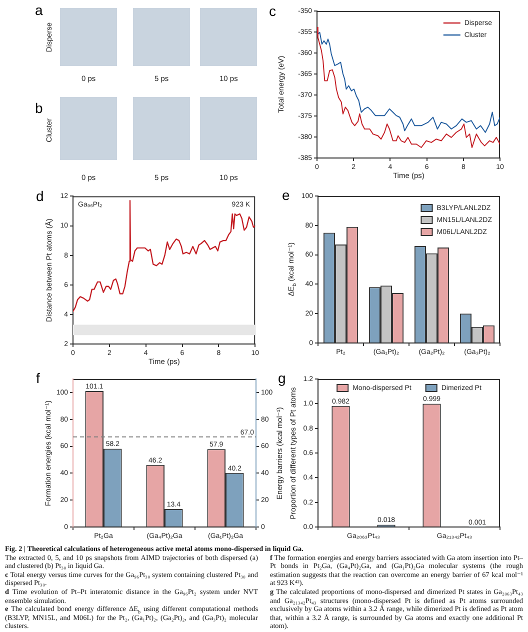 This screenshot has height=632, width=528. Describe the element at coordinates (39, 108) in the screenshot. I see `text: b` at that location.